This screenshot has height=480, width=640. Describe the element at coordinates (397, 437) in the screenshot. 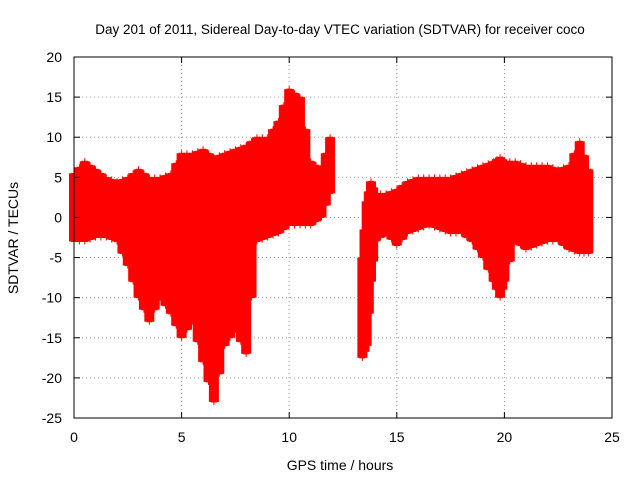

I see `x-tick-label: 15` at that location.